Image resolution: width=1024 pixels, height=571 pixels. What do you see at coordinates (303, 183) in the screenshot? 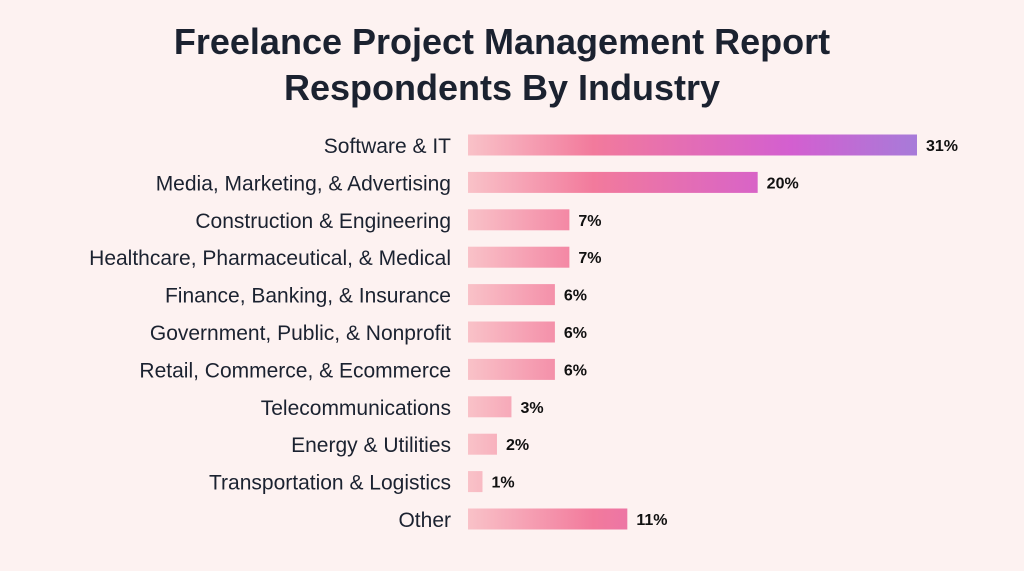
I see `category-label: Media, Marketing, & Advertising` at bounding box center [303, 183].